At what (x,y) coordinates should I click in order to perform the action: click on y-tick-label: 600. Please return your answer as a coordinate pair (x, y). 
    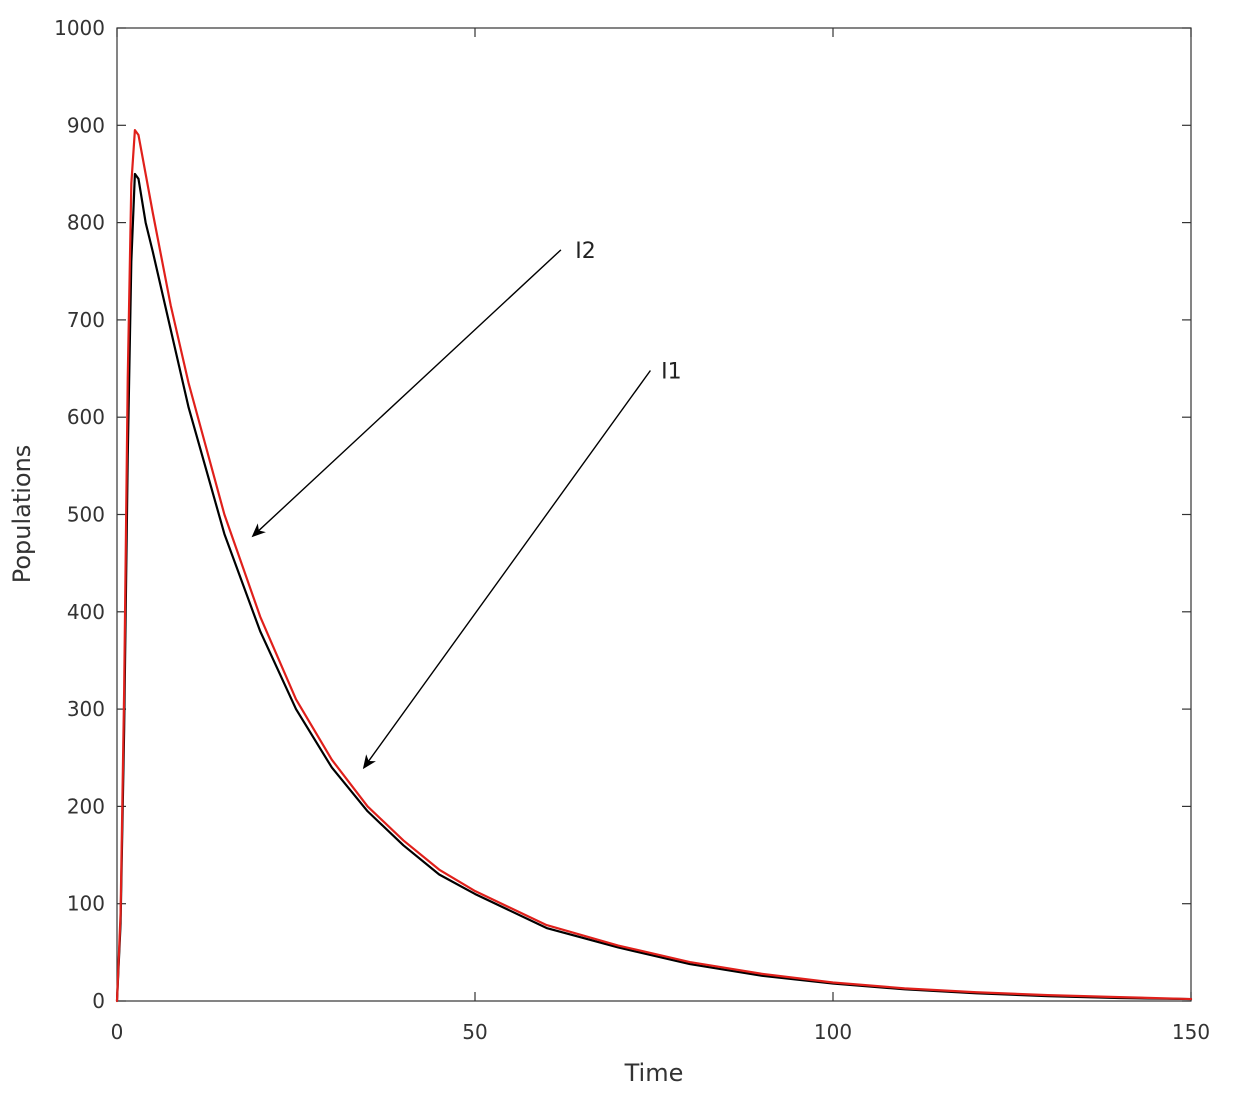
    Looking at the image, I should click on (86, 417).